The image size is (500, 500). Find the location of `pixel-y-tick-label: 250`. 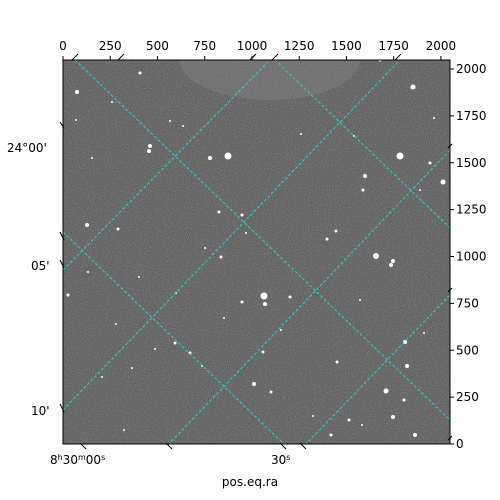

pixel-y-tick-label: 250 is located at coordinates (467, 397).